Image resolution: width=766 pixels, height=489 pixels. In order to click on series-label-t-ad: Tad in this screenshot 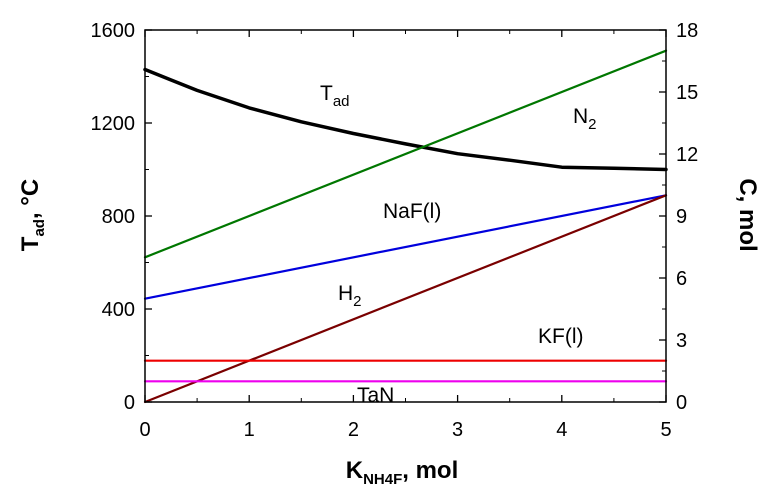, I will do `click(335, 96)`.